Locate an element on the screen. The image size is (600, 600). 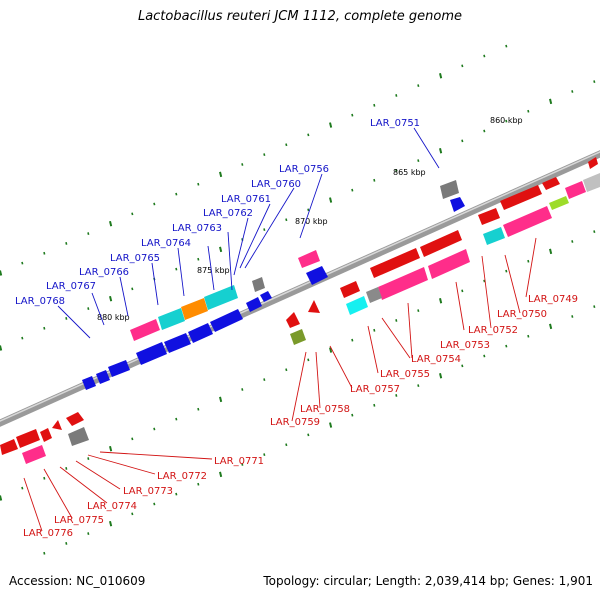
gene-label: LAR_0760 is located at coordinates (276, 184).